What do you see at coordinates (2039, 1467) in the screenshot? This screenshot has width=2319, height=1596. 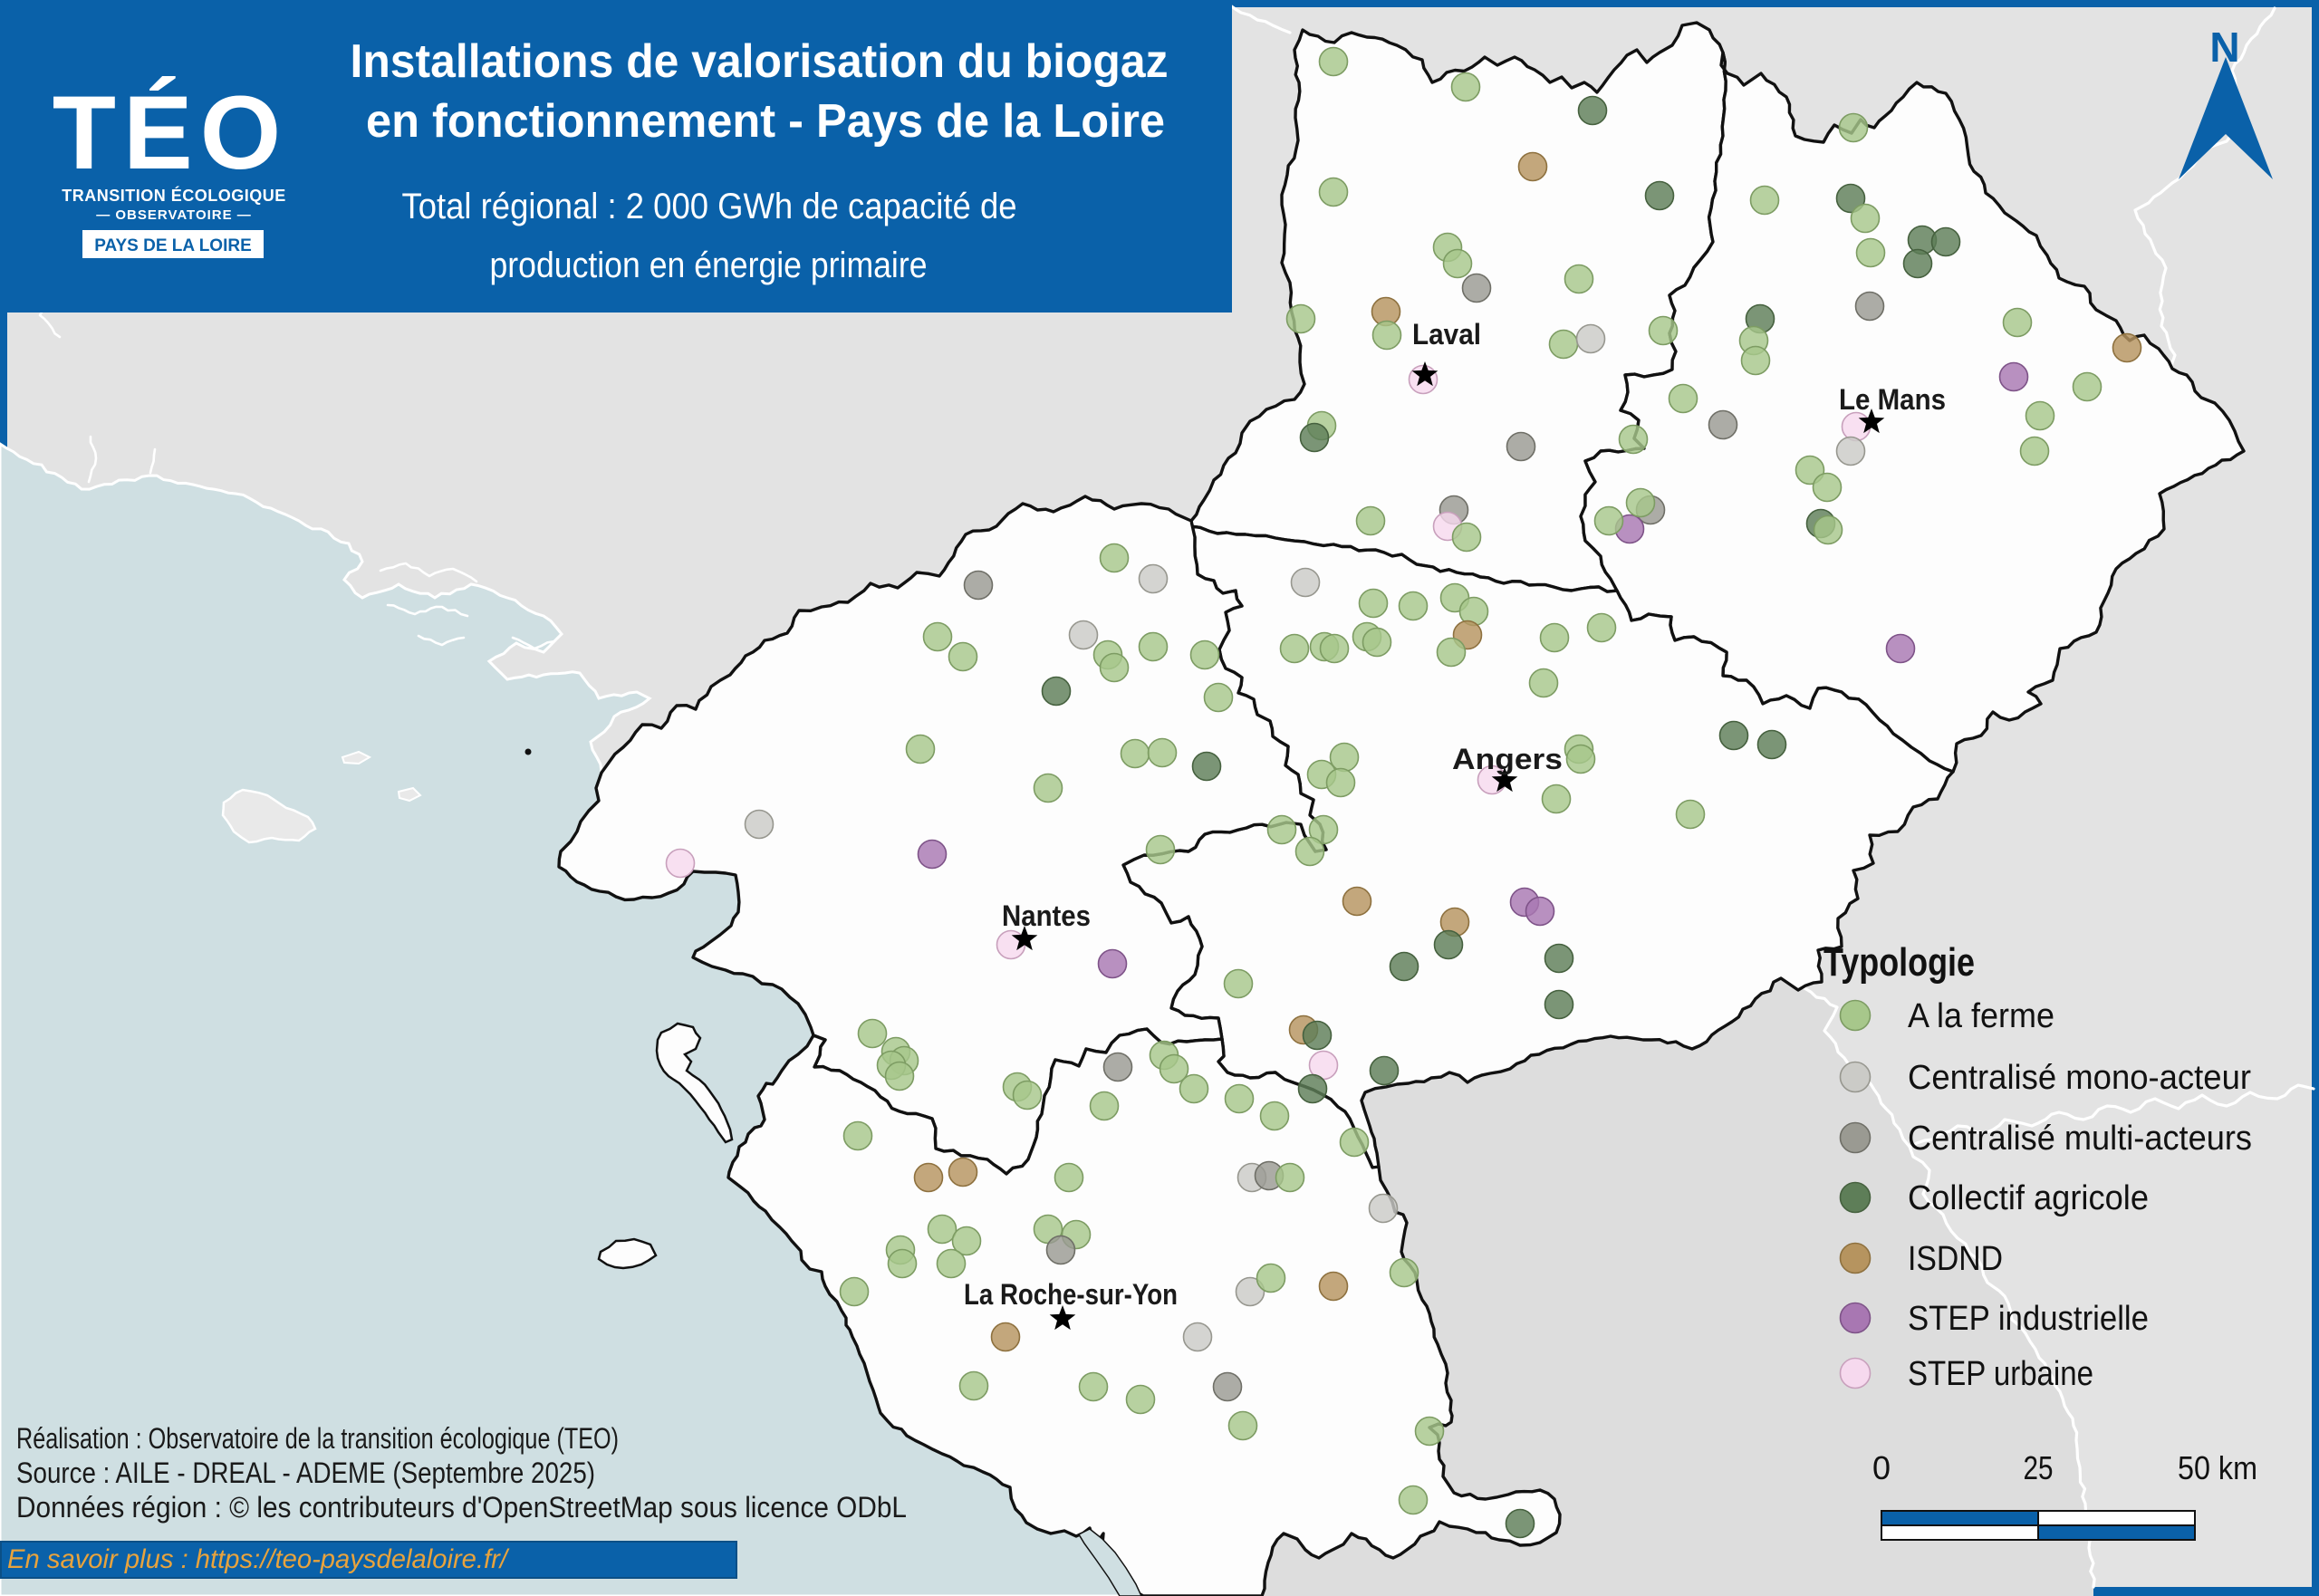 I see `svg-text: 25` at bounding box center [2039, 1467].